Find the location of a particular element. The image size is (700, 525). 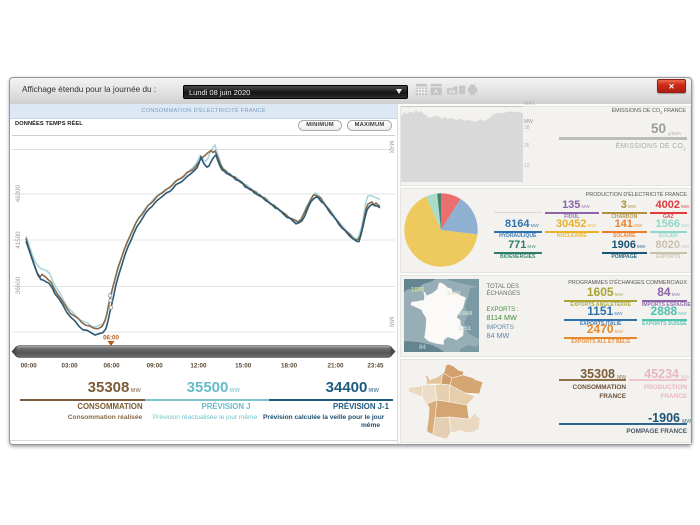

svg-text: 46300 is located at coordinates (18, 193).